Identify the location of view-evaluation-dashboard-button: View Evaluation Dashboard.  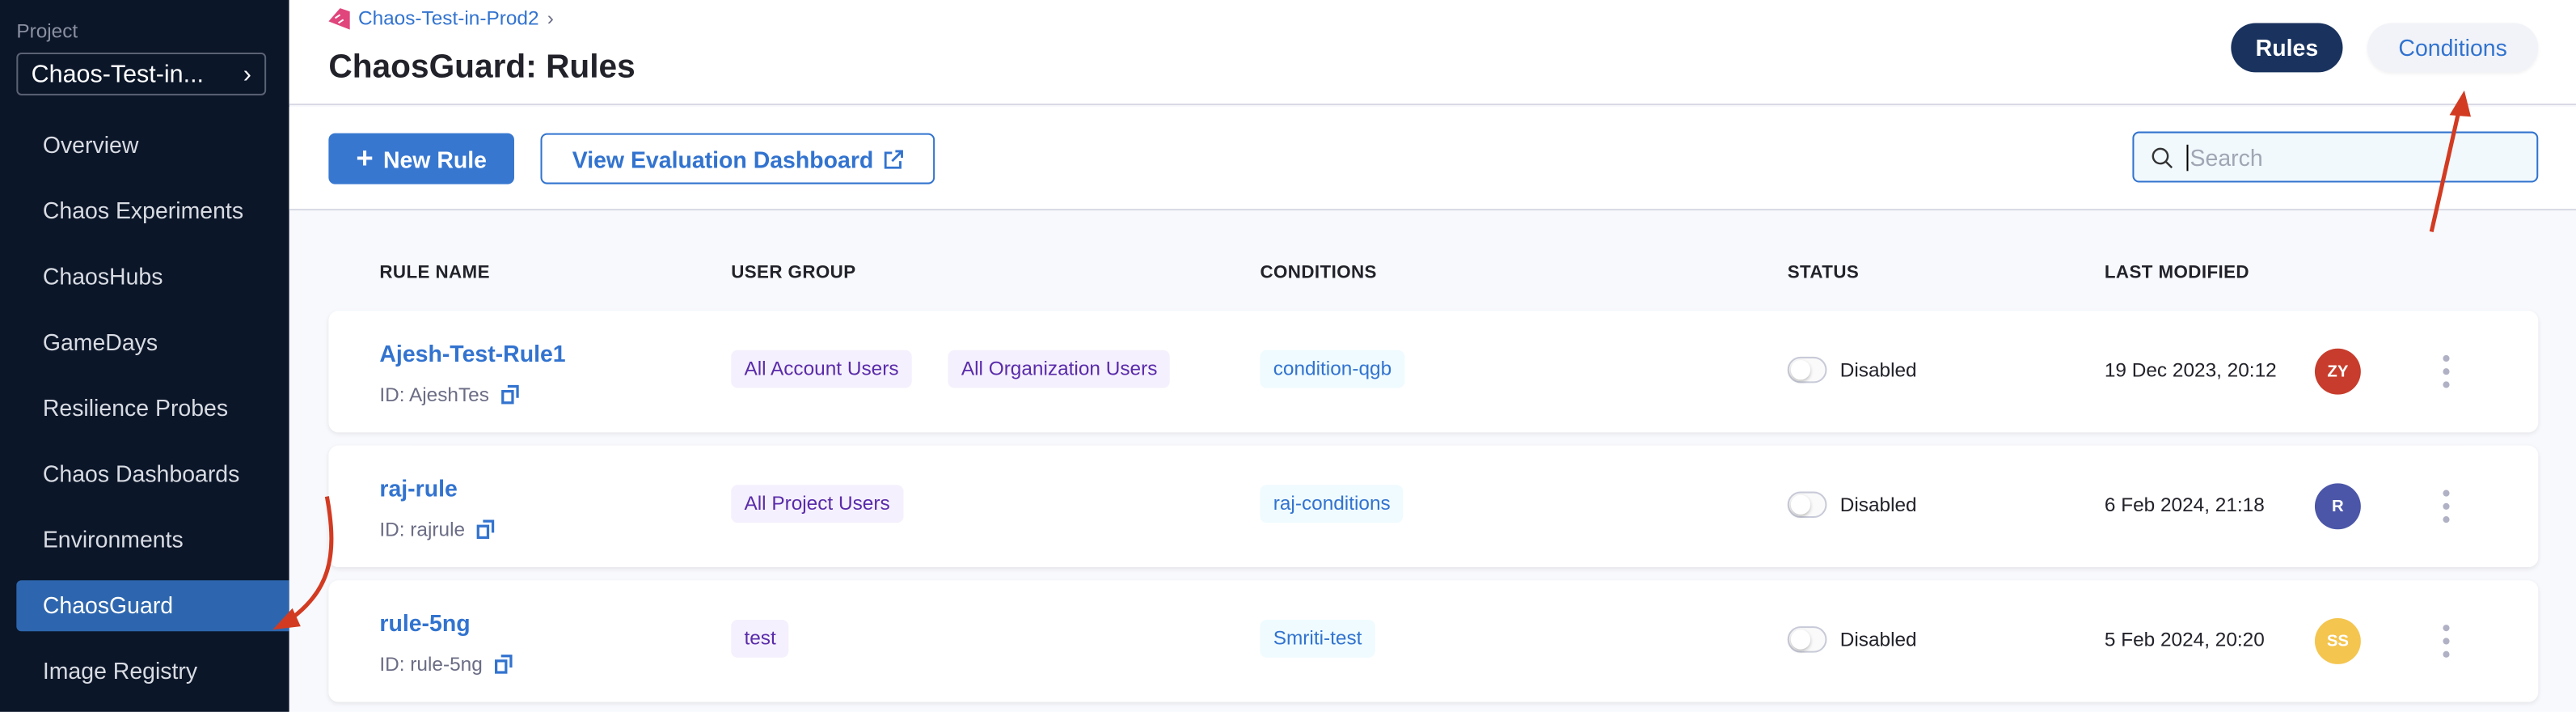
(737, 158).